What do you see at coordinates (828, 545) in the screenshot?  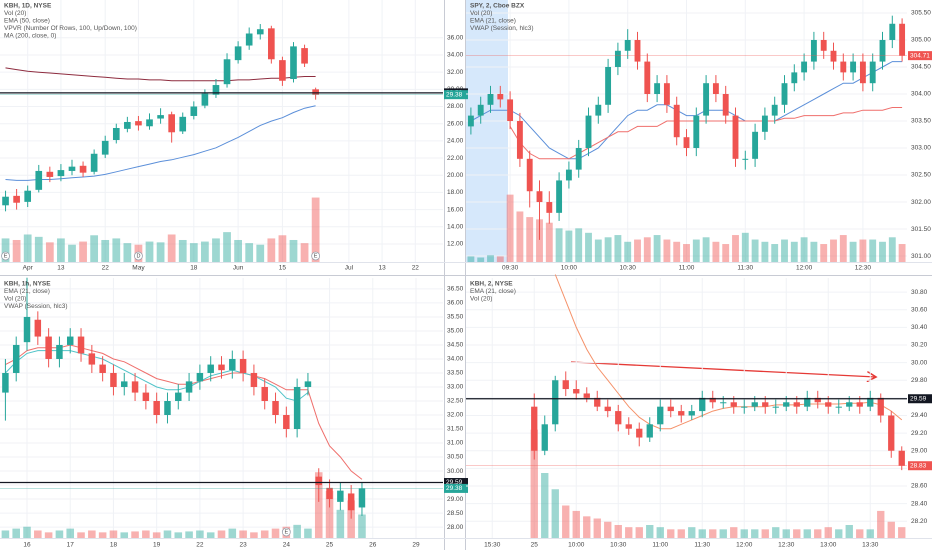 I see `x-tick-label: 13:00` at bounding box center [828, 545].